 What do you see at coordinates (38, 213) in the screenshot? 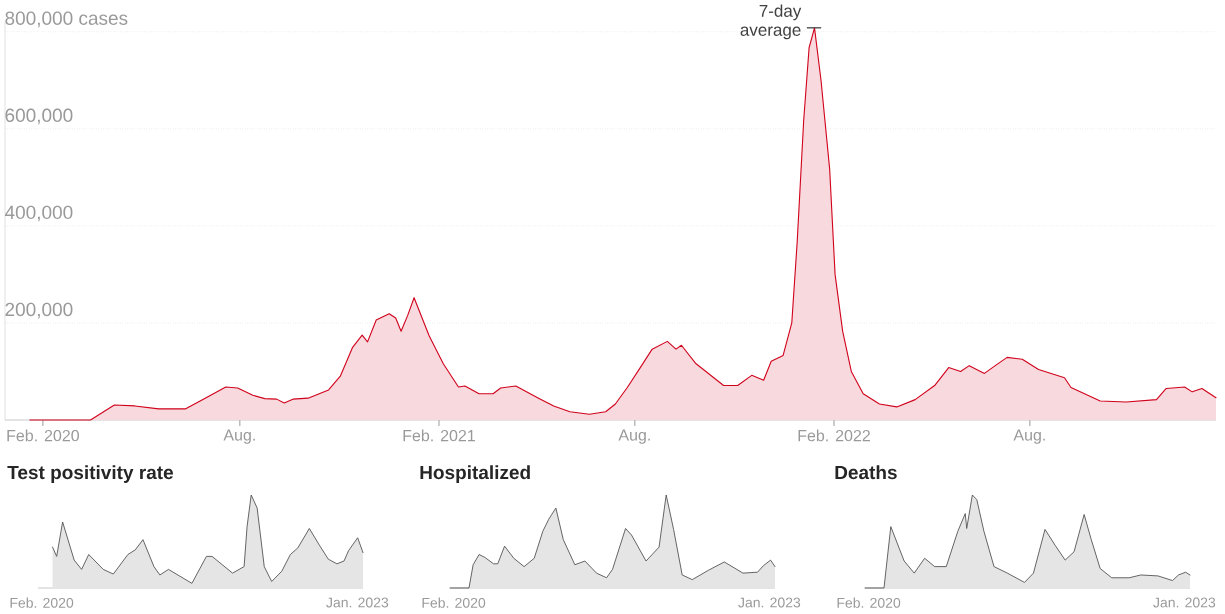
I see `y-tick-label: 400,000` at bounding box center [38, 213].